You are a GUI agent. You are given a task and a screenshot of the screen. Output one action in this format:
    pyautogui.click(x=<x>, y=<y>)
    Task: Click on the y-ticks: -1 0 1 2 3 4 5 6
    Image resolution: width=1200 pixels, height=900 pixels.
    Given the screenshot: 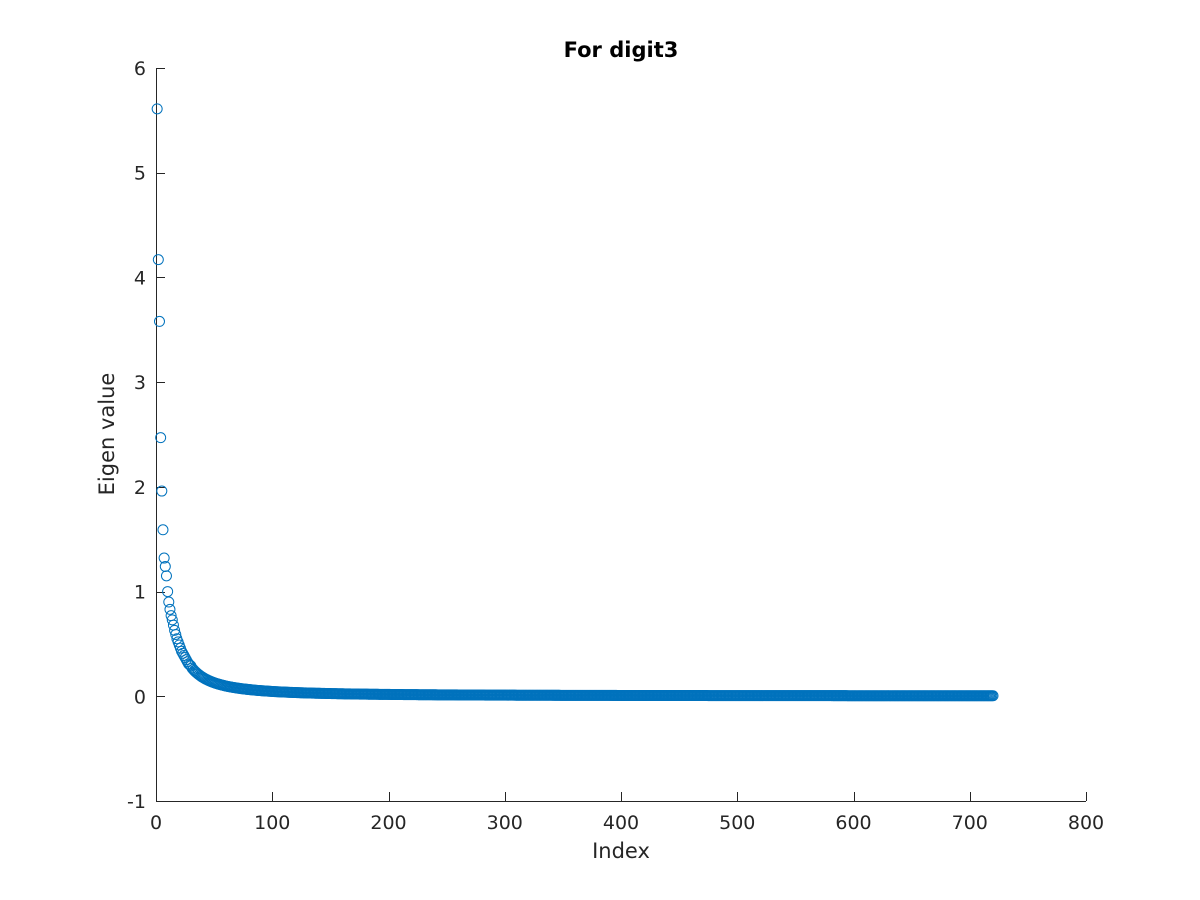 What is the action you would take?
    pyautogui.click(x=146, y=435)
    